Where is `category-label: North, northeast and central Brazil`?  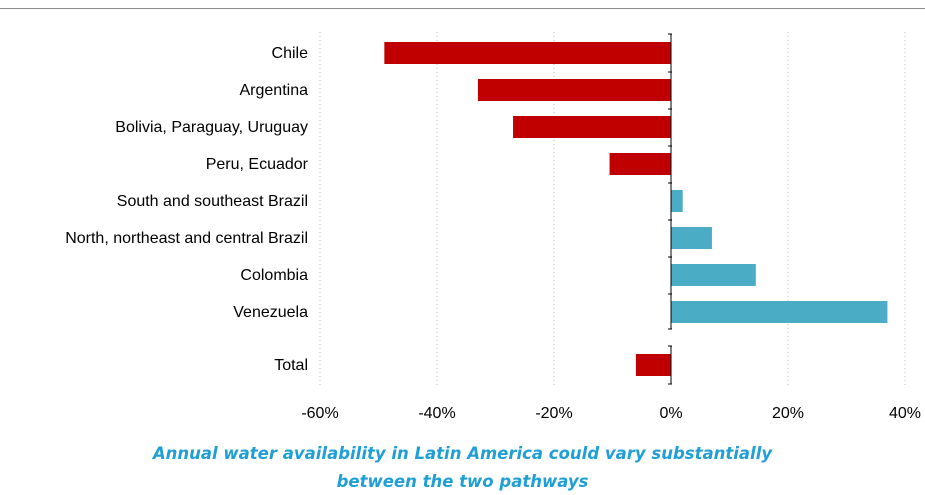 category-label: North, northeast and central Brazil is located at coordinates (186, 238).